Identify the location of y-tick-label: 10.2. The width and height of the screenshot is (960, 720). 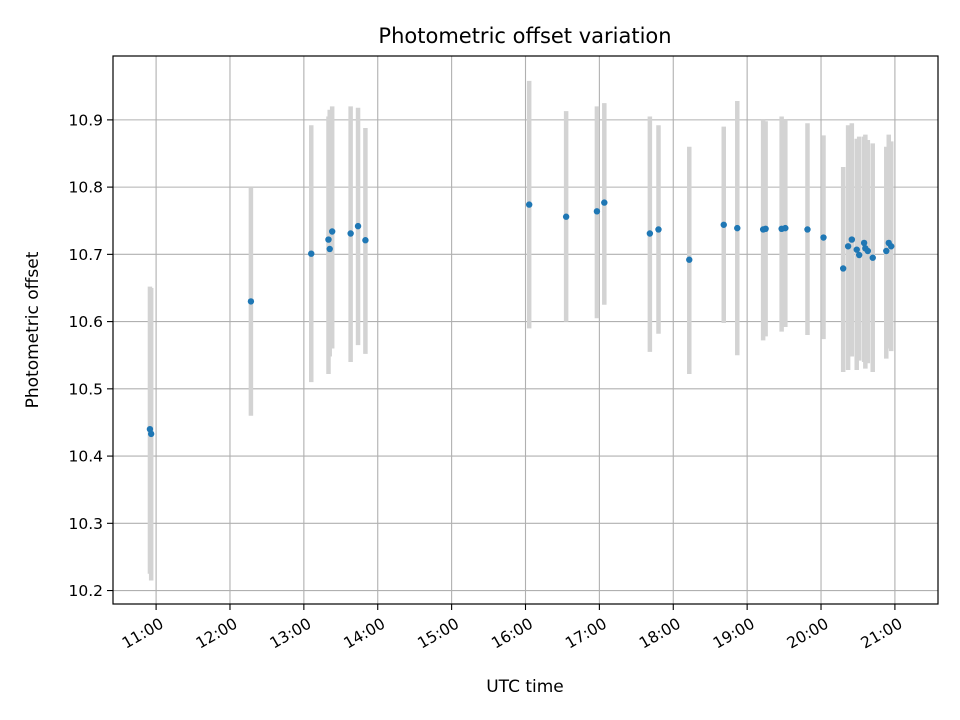
(85, 591).